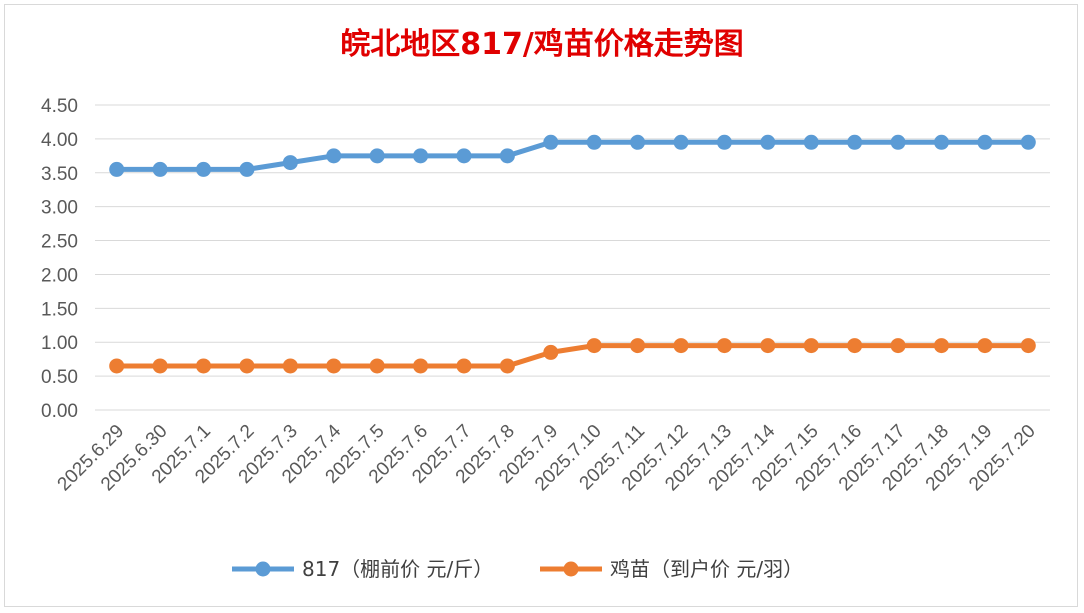 The width and height of the screenshot is (1084, 613). I want to click on legend-label: 817（棚前价 元/斤）, so click(397, 569).